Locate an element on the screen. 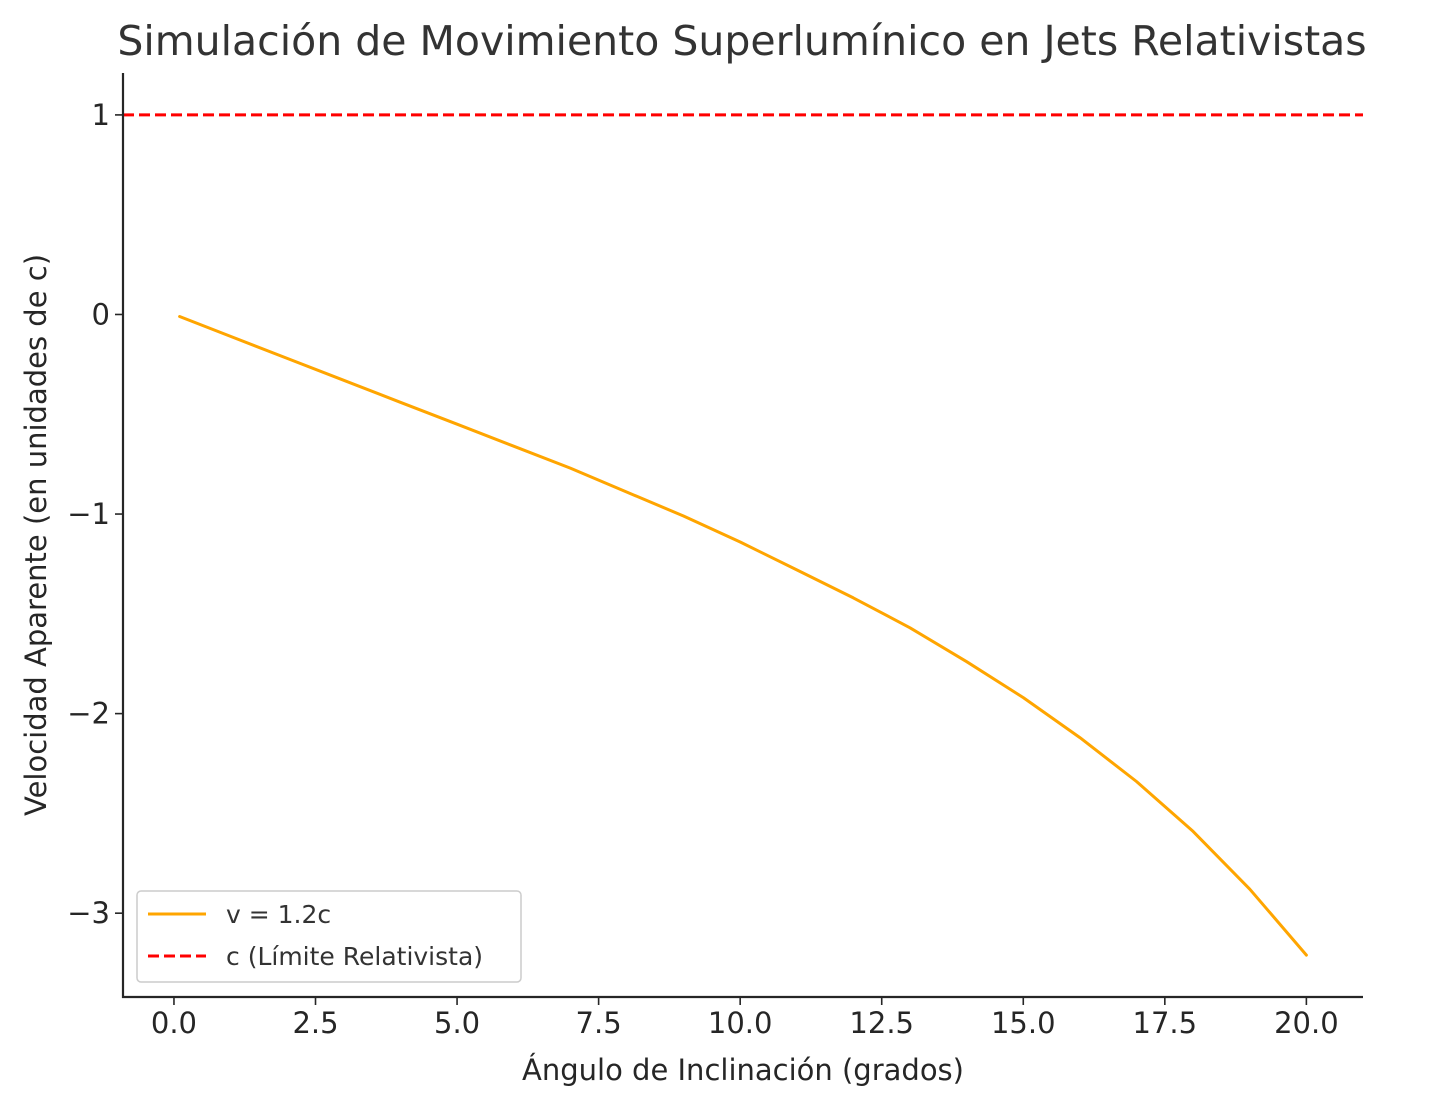  x-tick-label: 7.5 is located at coordinates (599, 1023).